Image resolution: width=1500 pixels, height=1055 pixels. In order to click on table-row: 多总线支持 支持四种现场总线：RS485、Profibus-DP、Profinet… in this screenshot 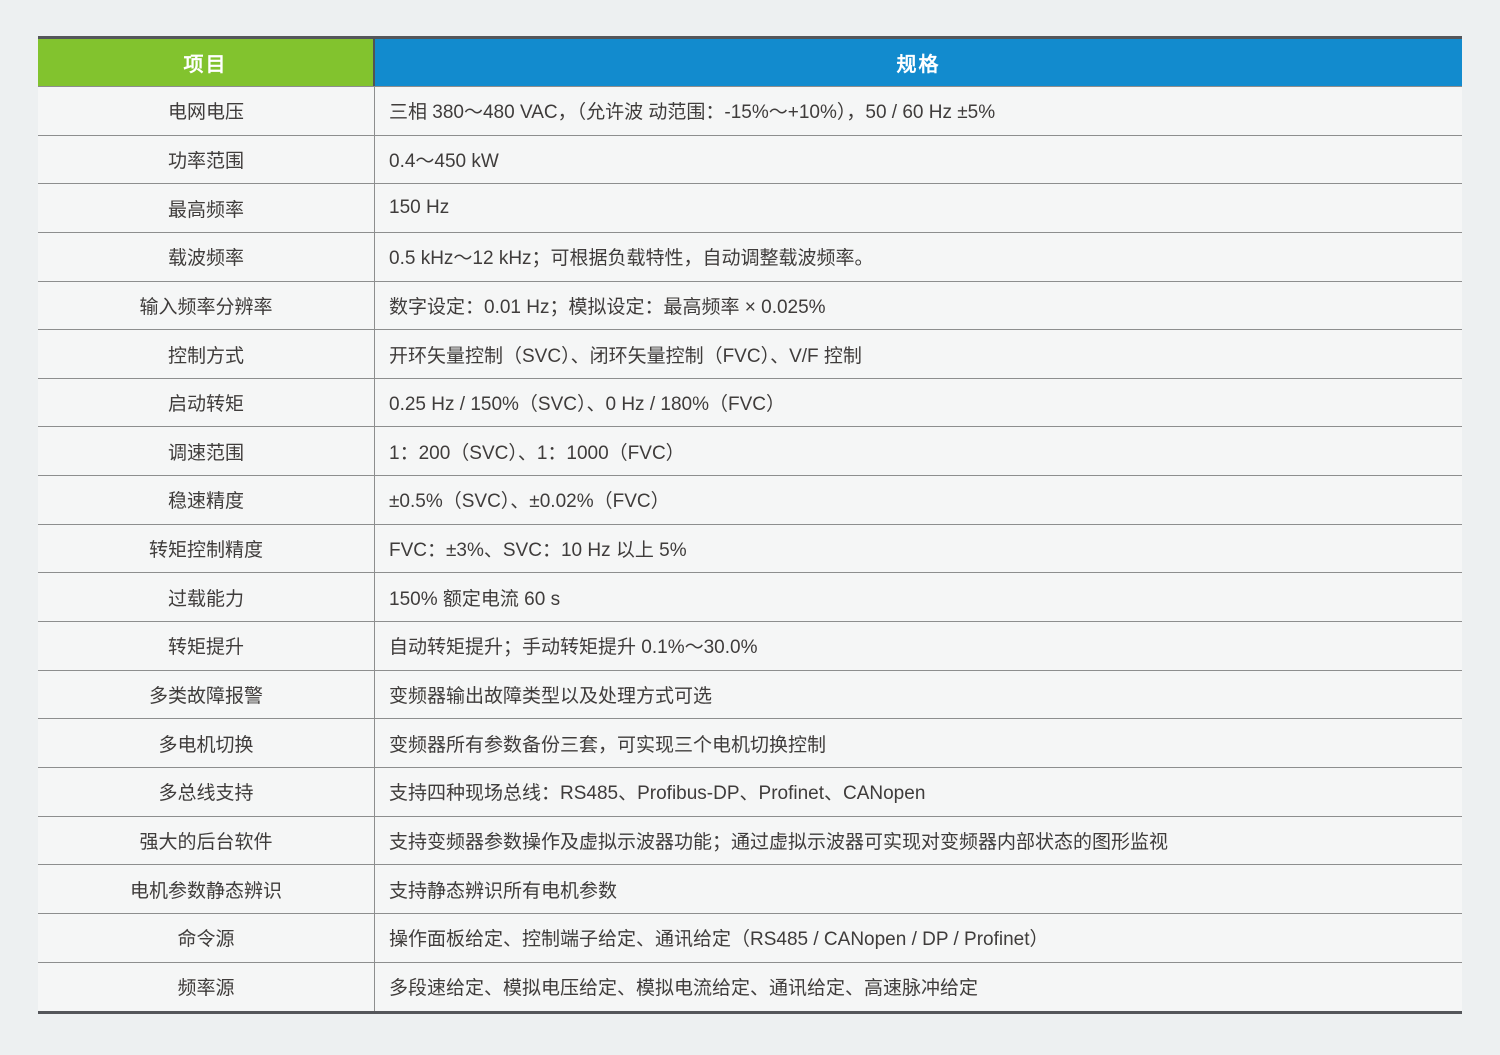, I will do `click(750, 792)`.